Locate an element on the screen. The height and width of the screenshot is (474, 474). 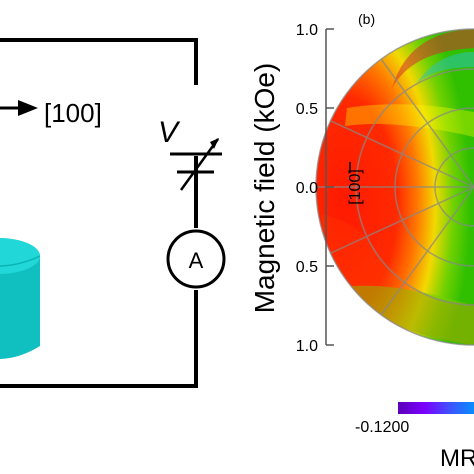
polar-radial-axis: 1.0 0.5 0.0 0.5 1.0 is located at coordinates (315, 188).